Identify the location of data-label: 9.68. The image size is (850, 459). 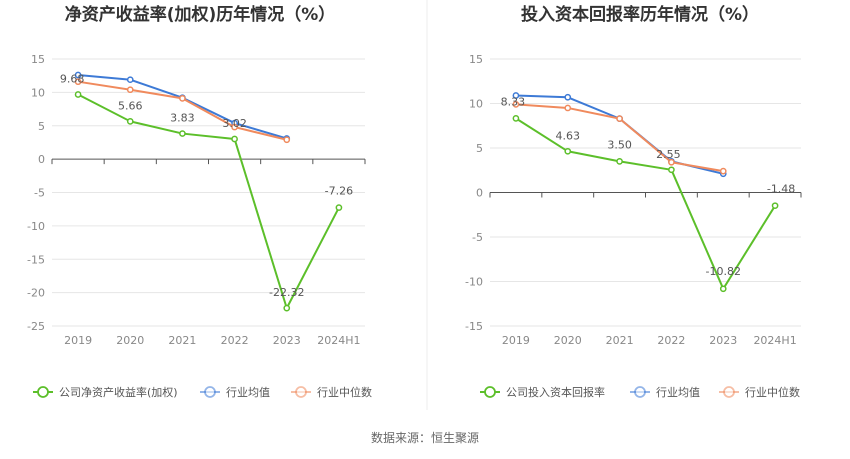
(72, 79).